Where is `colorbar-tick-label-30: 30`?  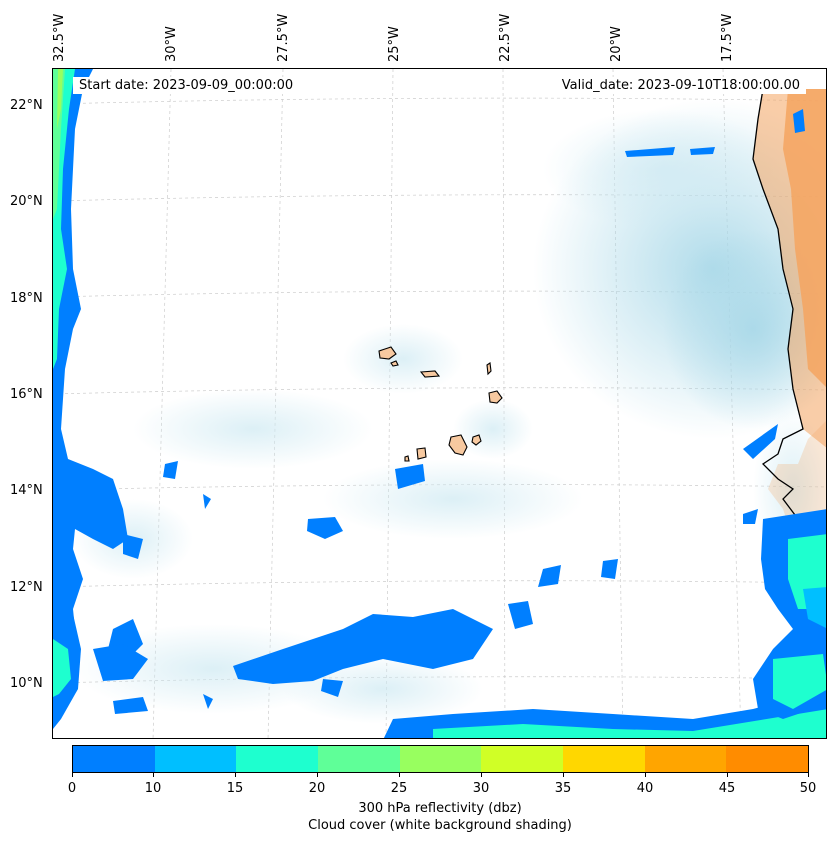
colorbar-tick-label-30: 30 is located at coordinates (481, 788).